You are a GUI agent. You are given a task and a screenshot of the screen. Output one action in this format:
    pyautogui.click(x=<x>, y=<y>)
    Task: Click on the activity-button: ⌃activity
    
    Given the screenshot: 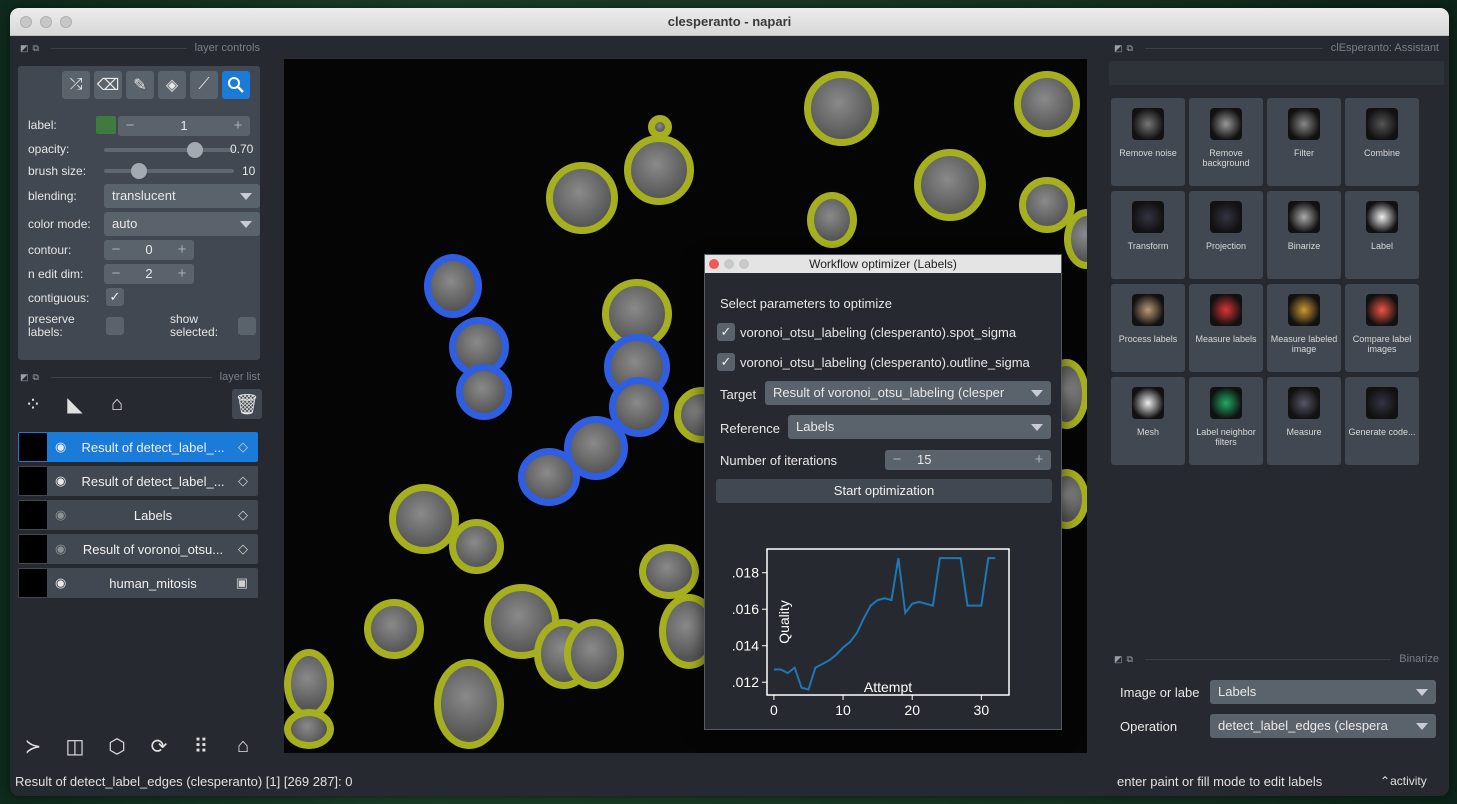 What is the action you would take?
    pyautogui.click(x=1403, y=781)
    